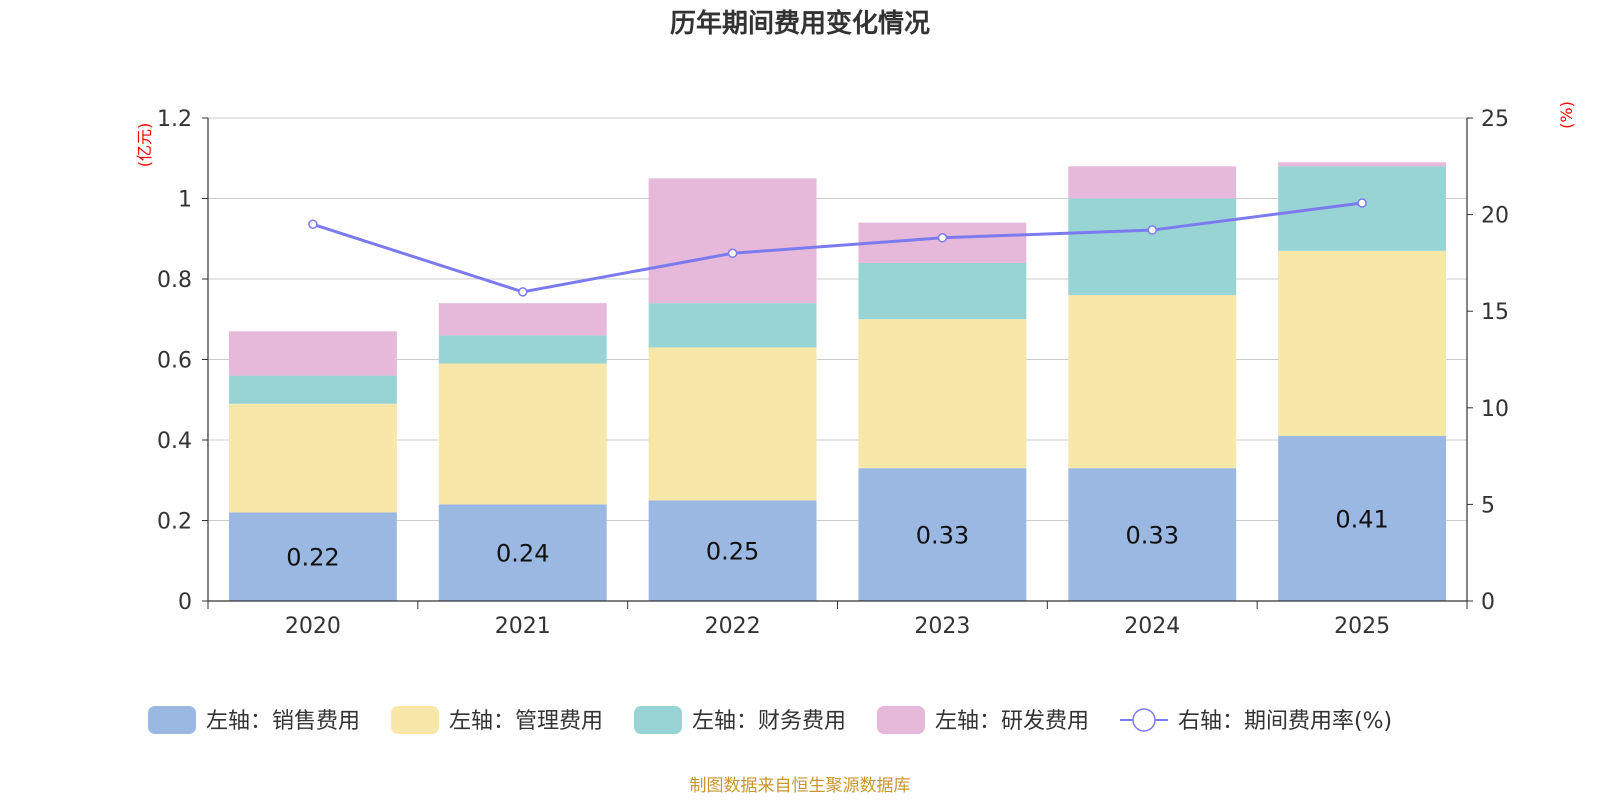  Describe the element at coordinates (174, 361) in the screenshot. I see `left-axis-tick-label: 0.6` at that location.